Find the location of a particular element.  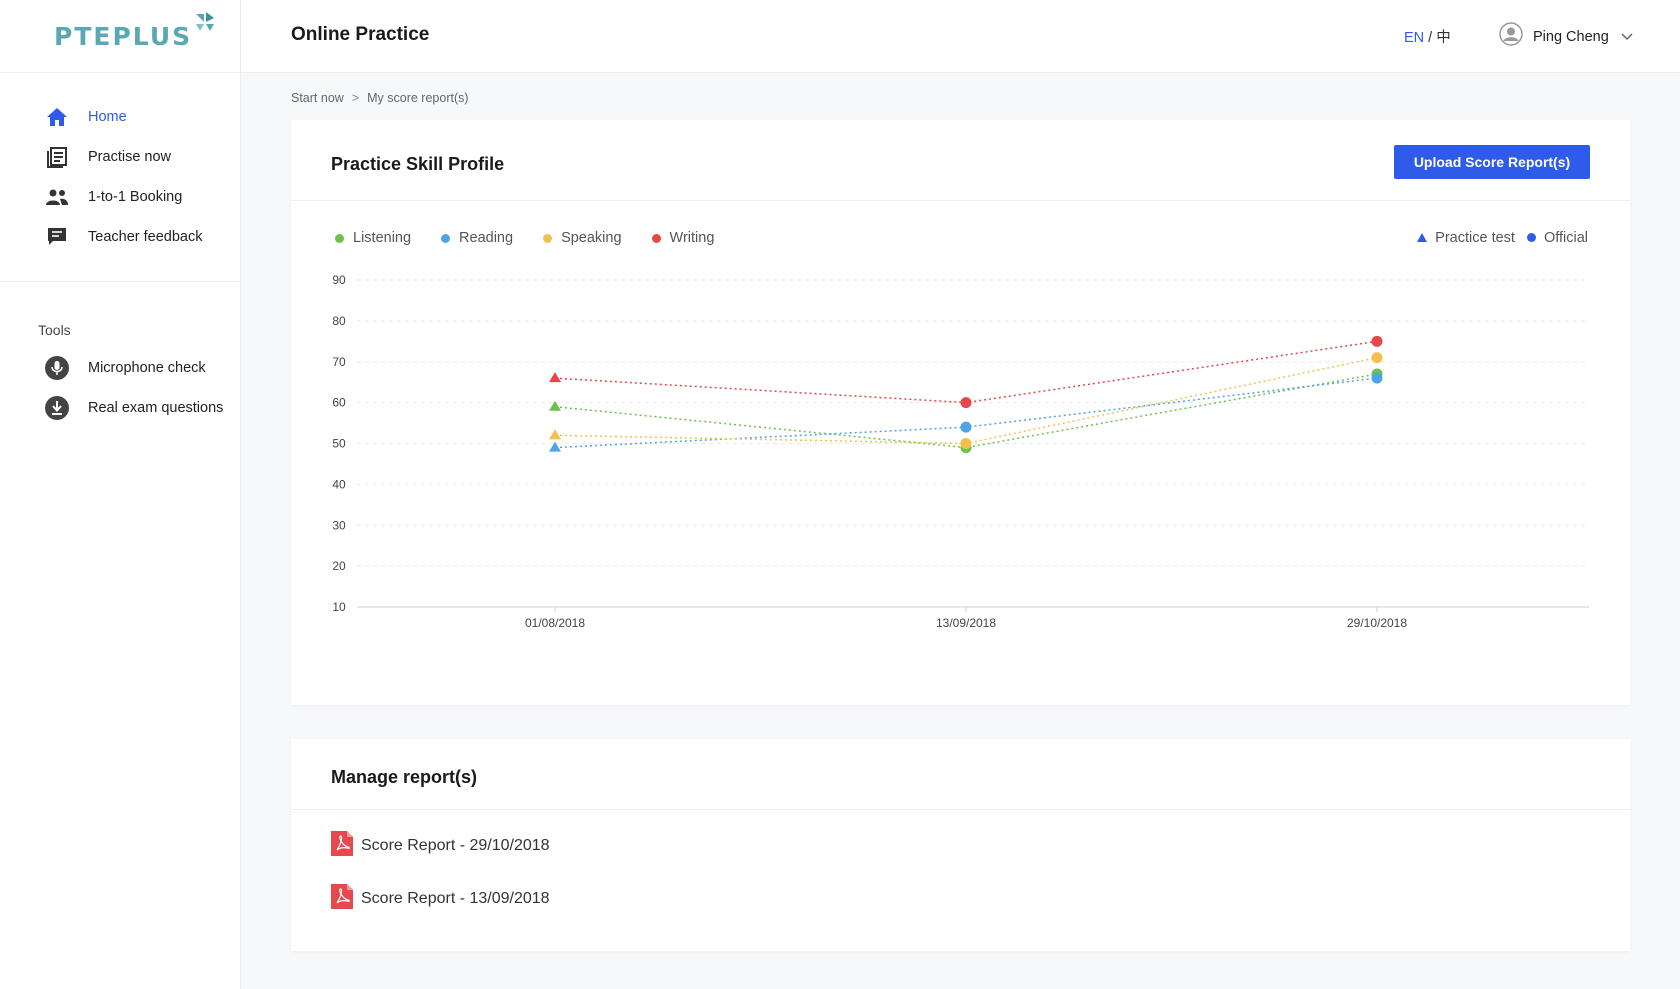

sidebar-item-real-exam-questions: Real exam questions is located at coordinates (120, 408).